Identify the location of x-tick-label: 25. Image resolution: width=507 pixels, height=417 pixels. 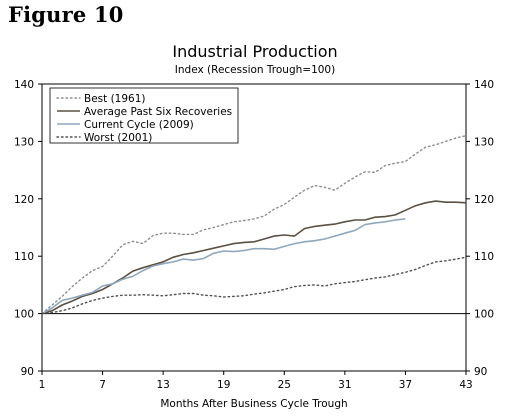
(284, 385).